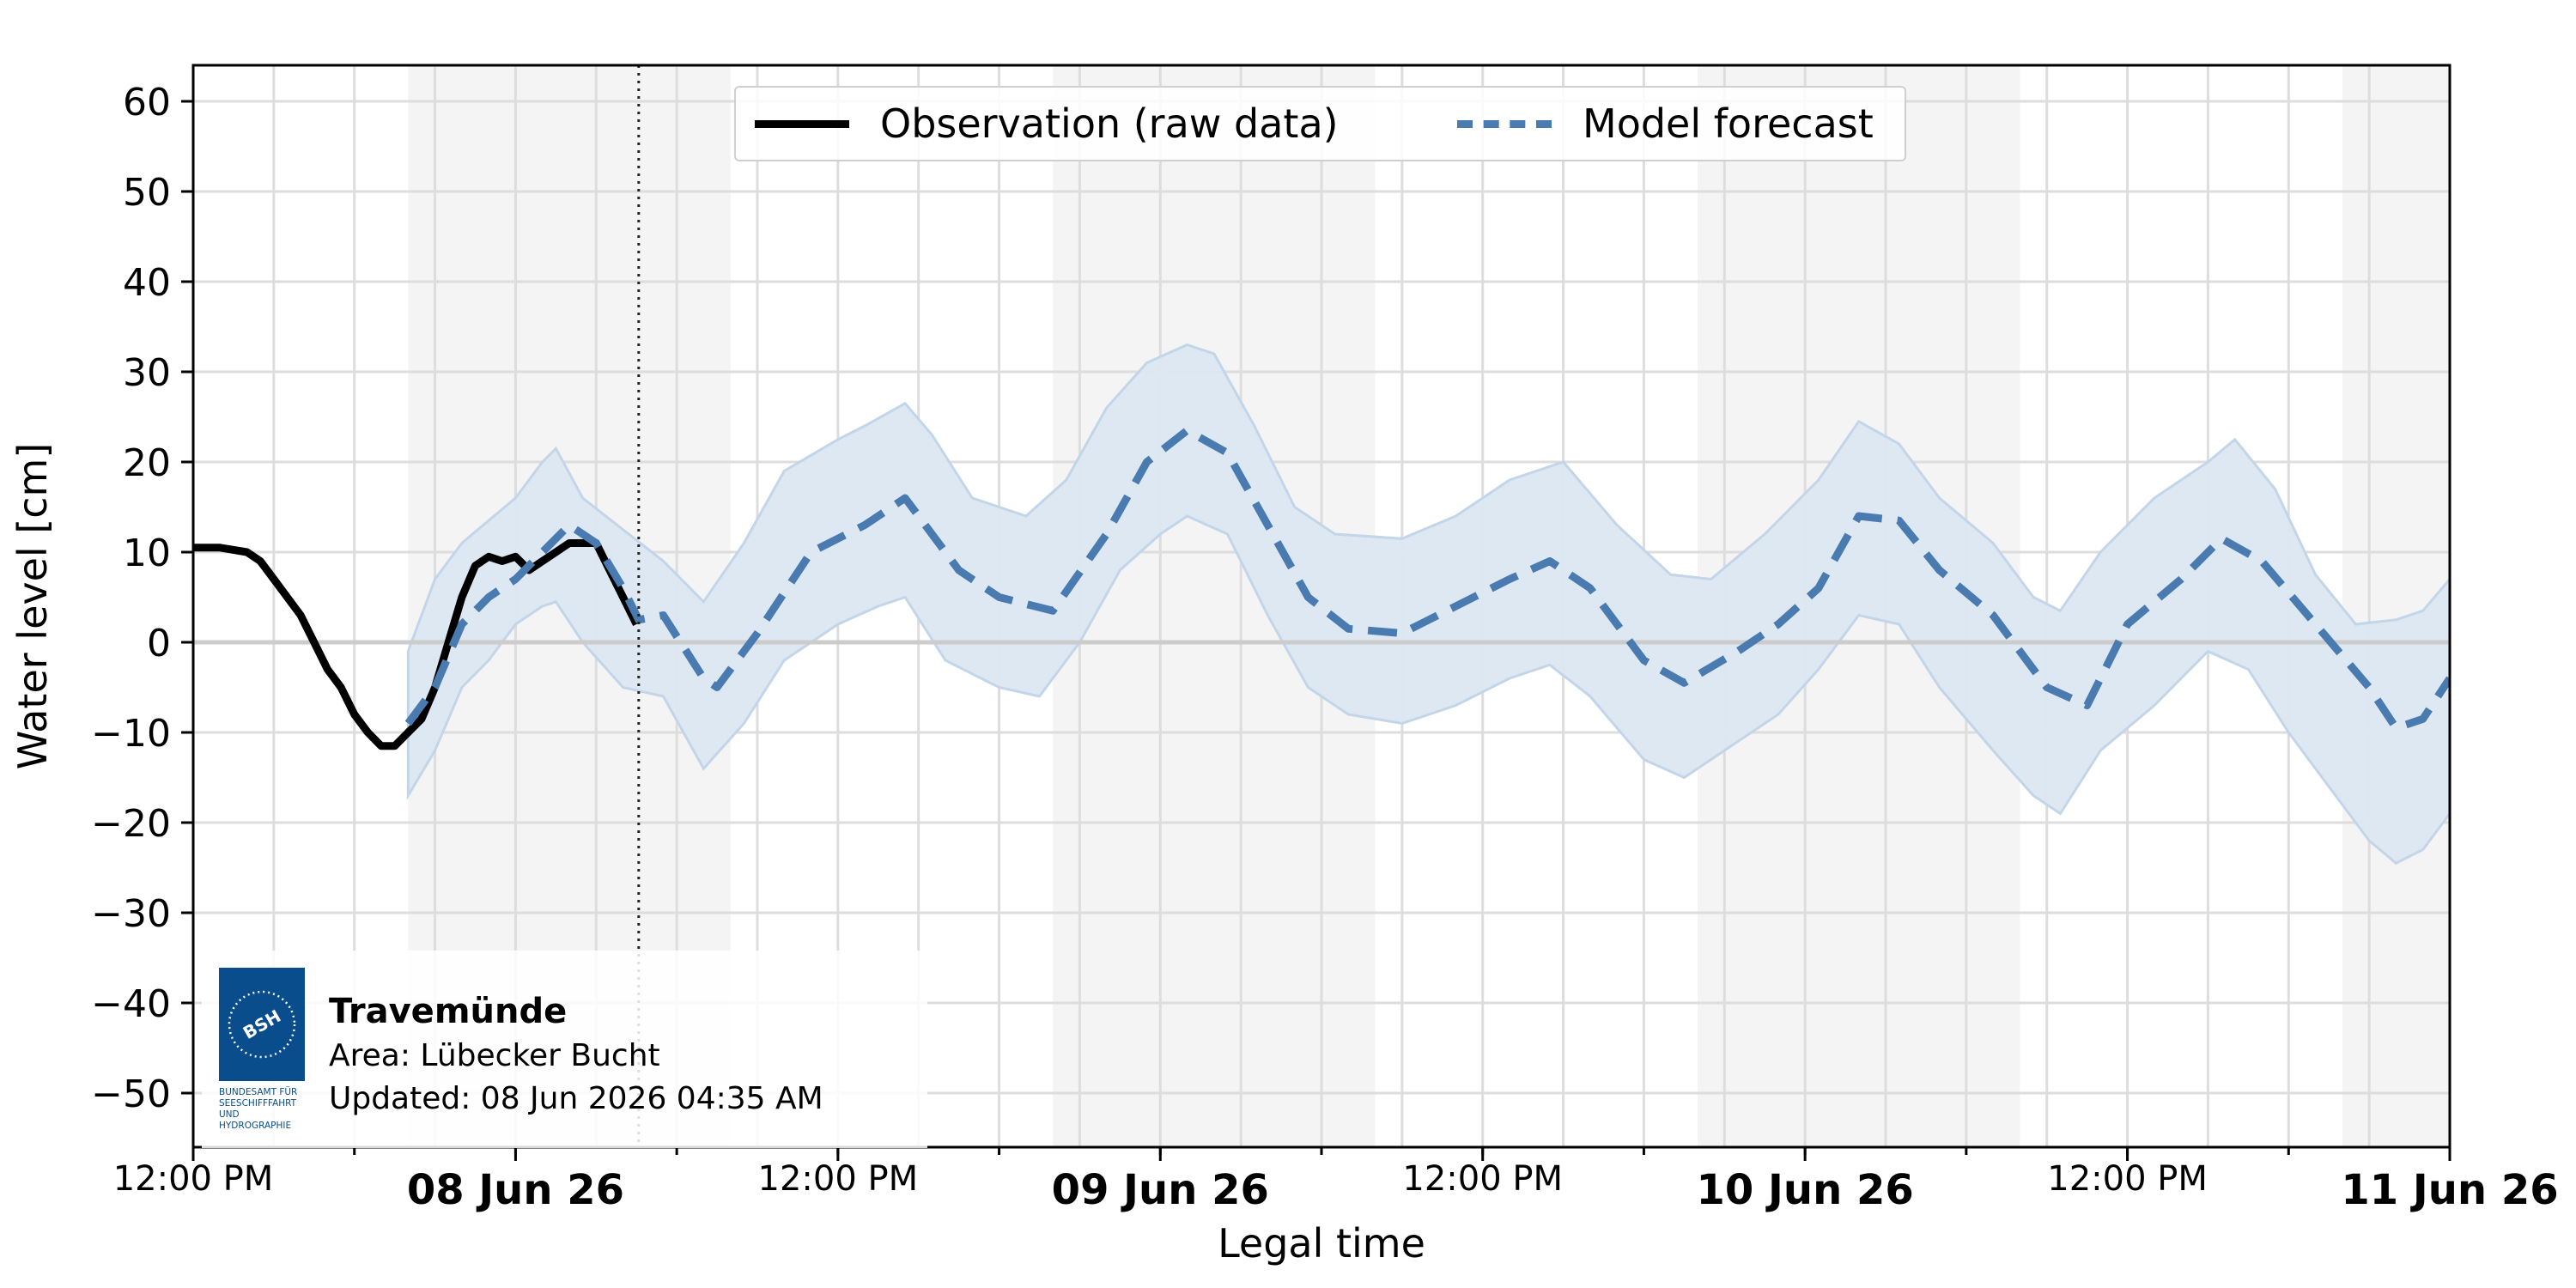 The height and width of the screenshot is (1288, 2576). Describe the element at coordinates (131, 824) in the screenshot. I see `y-tick-label: −20` at that location.